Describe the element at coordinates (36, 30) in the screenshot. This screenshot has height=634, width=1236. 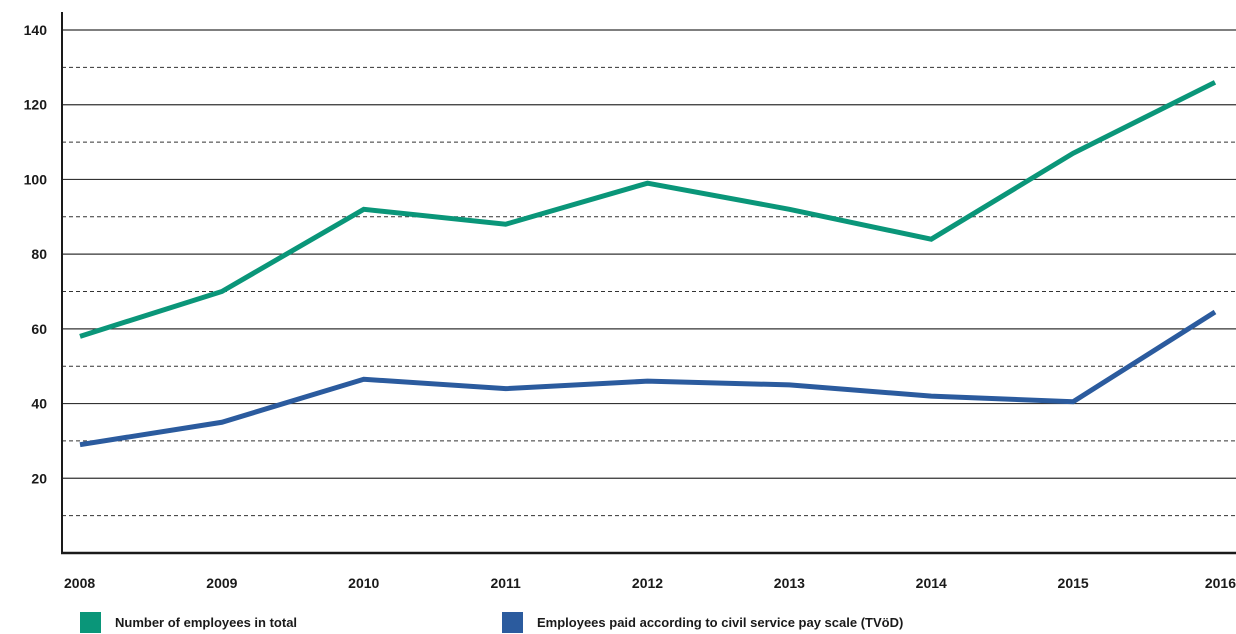
I see `y-tick-label: 140` at that location.